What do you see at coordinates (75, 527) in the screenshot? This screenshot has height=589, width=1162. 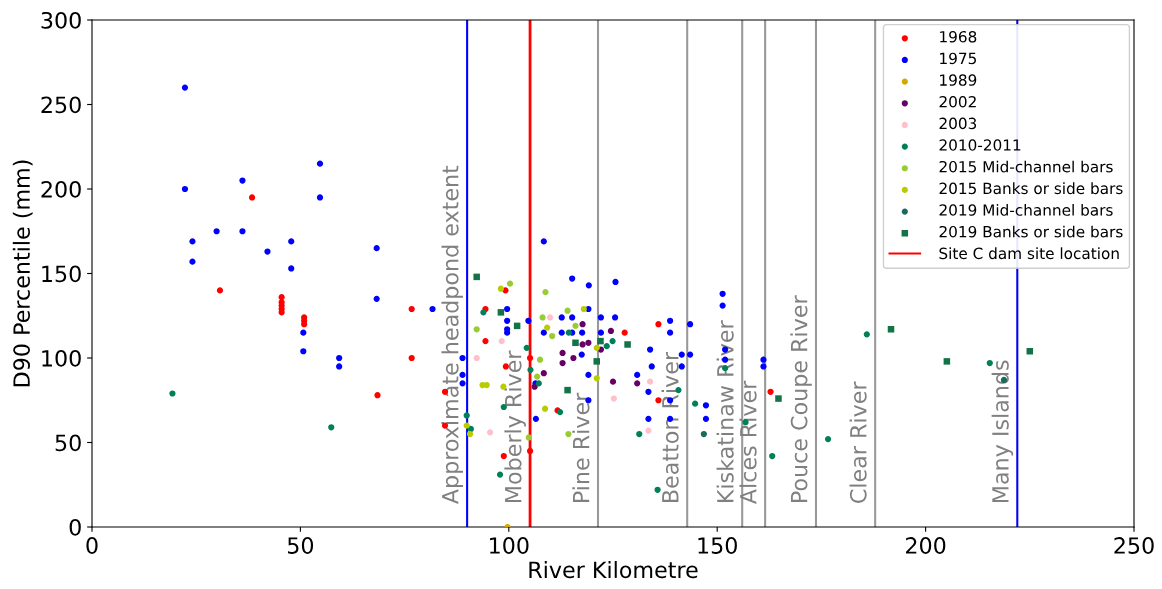 I see `y-tick-label: 0` at bounding box center [75, 527].